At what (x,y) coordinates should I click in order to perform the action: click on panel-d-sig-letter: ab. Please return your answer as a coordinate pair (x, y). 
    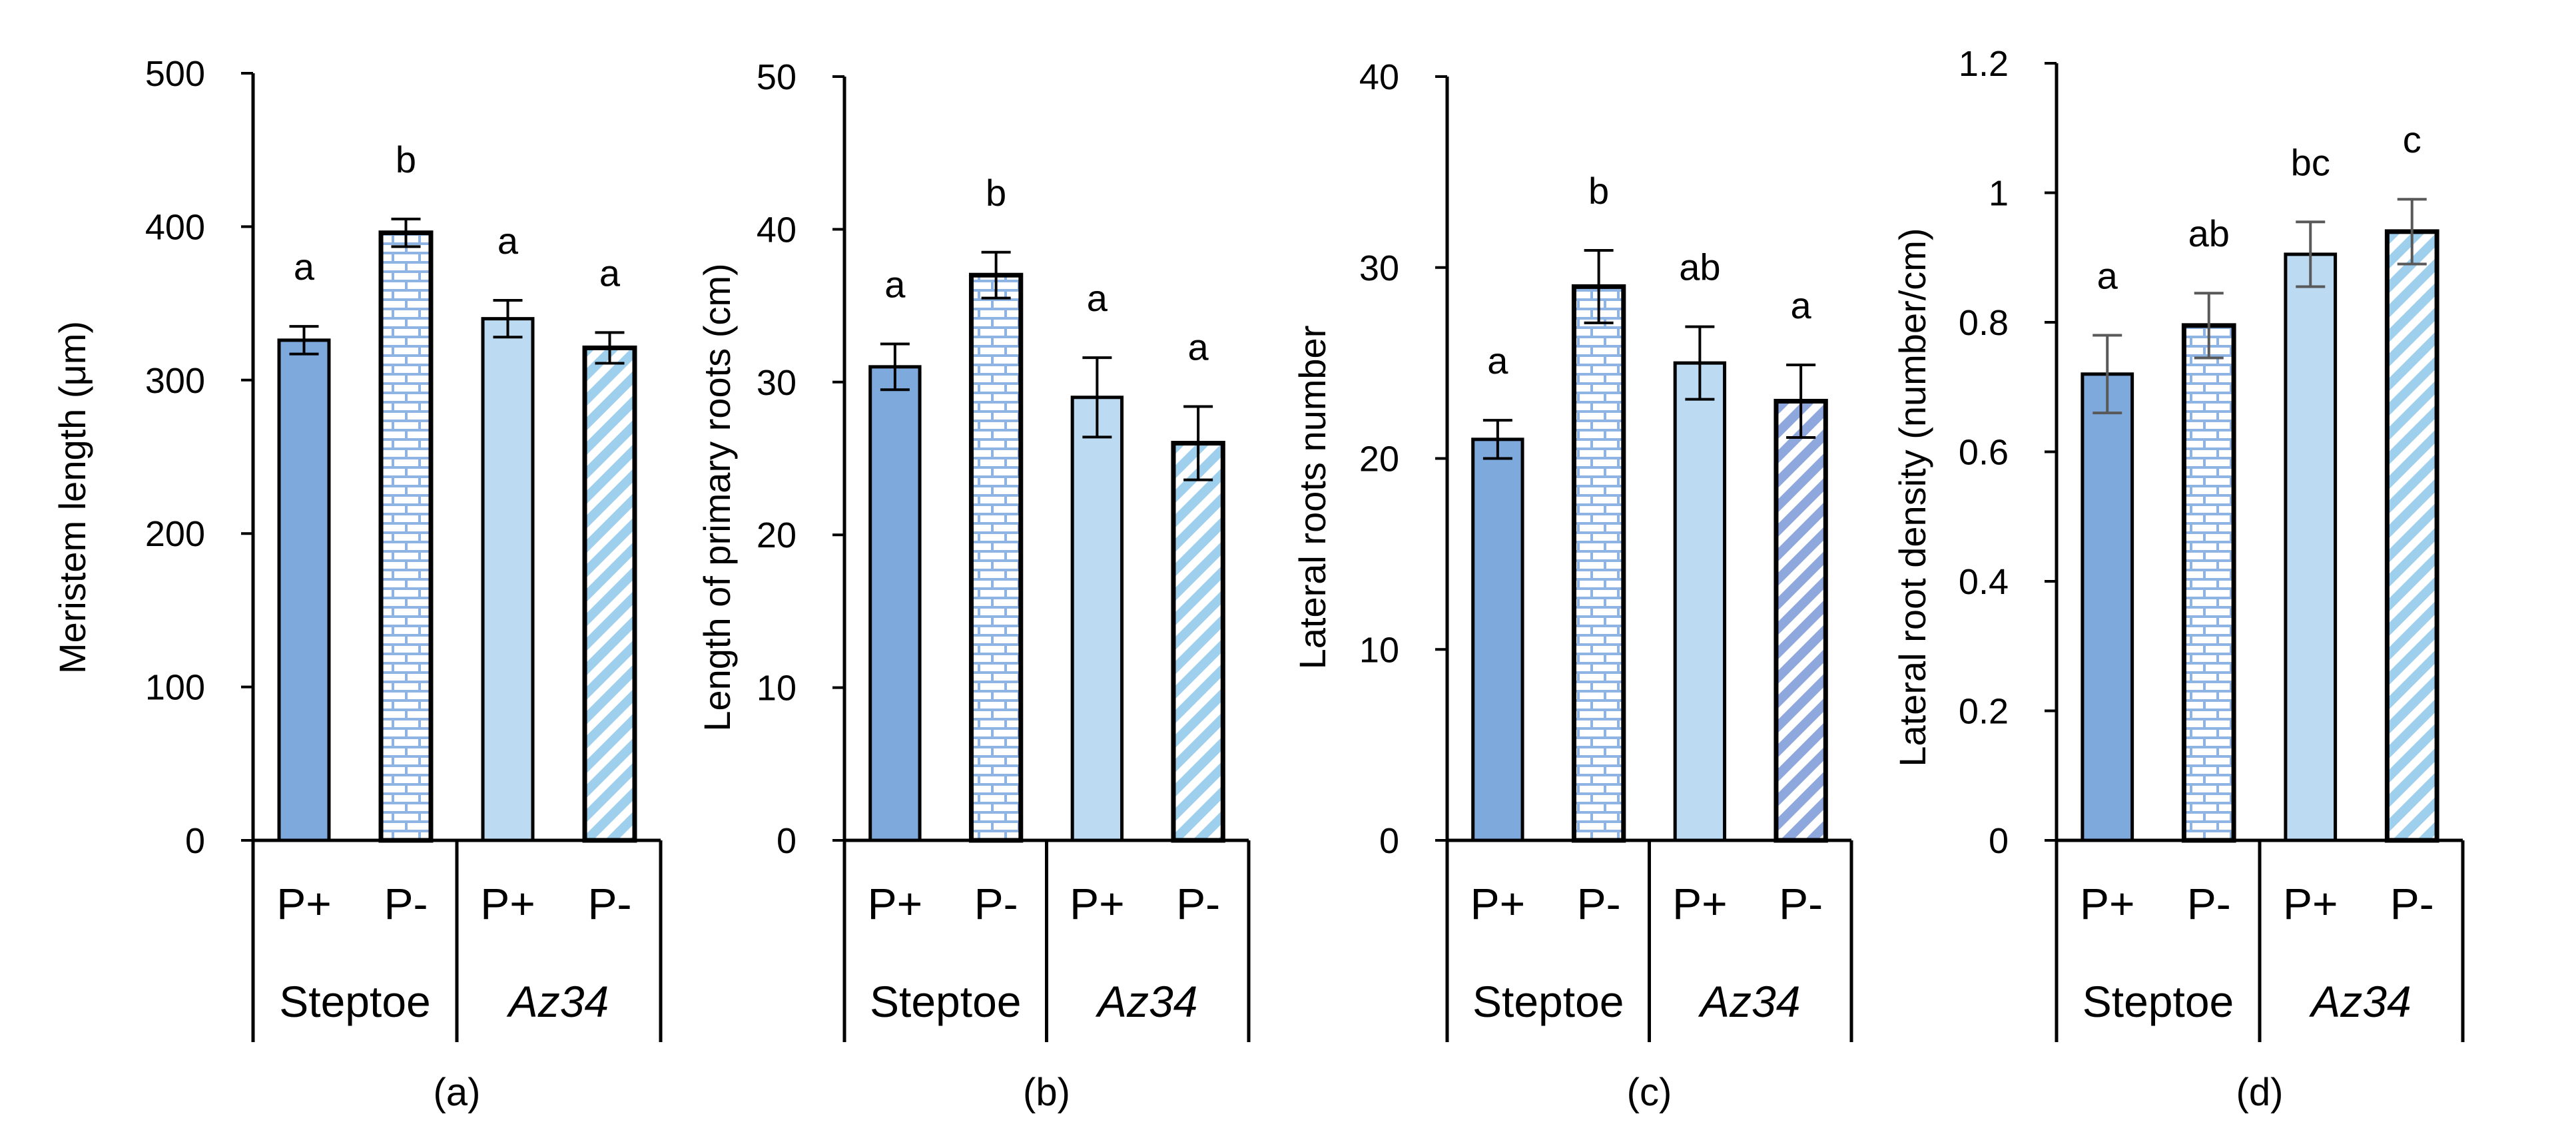
    Looking at the image, I should click on (2209, 233).